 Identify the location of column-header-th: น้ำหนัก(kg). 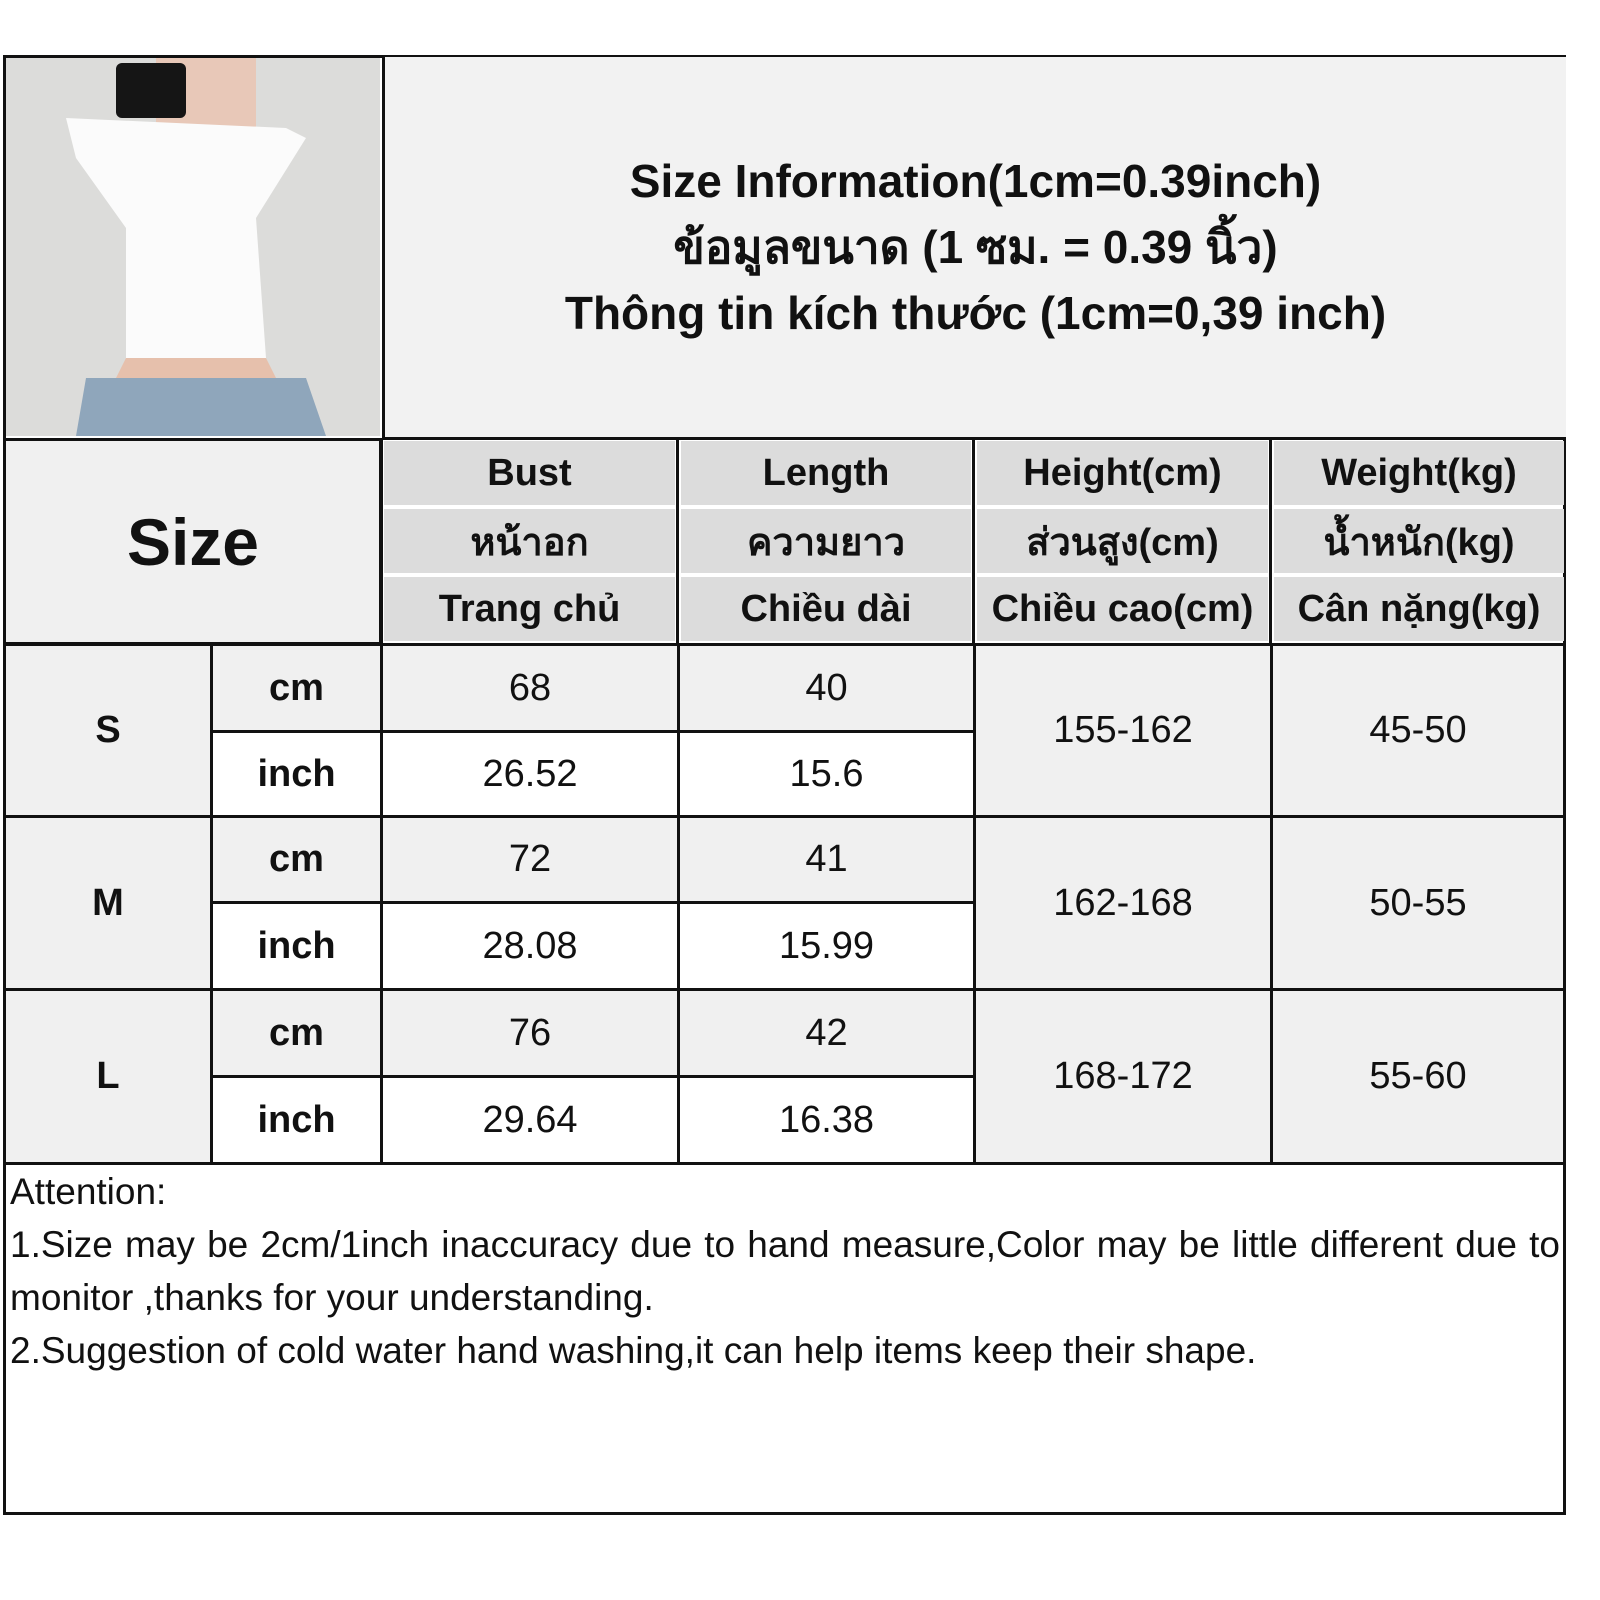
(1419, 541).